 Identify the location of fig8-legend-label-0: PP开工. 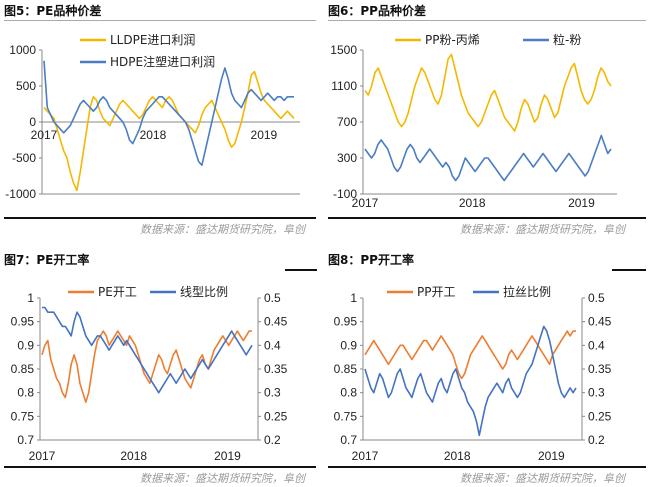
(436, 292).